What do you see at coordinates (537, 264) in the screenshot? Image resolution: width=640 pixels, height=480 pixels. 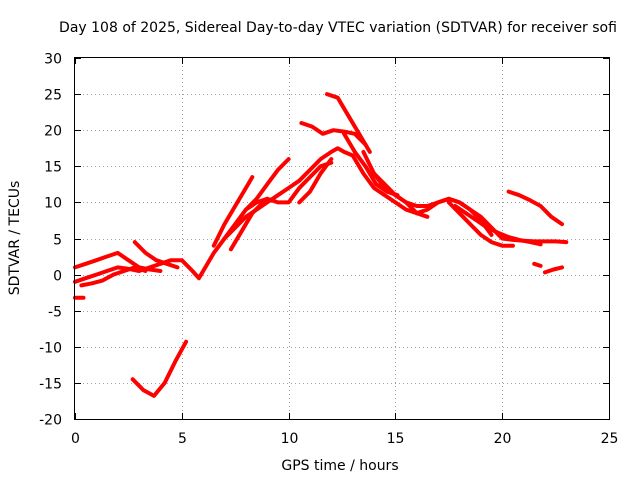 I see `series-line-s20` at bounding box center [537, 264].